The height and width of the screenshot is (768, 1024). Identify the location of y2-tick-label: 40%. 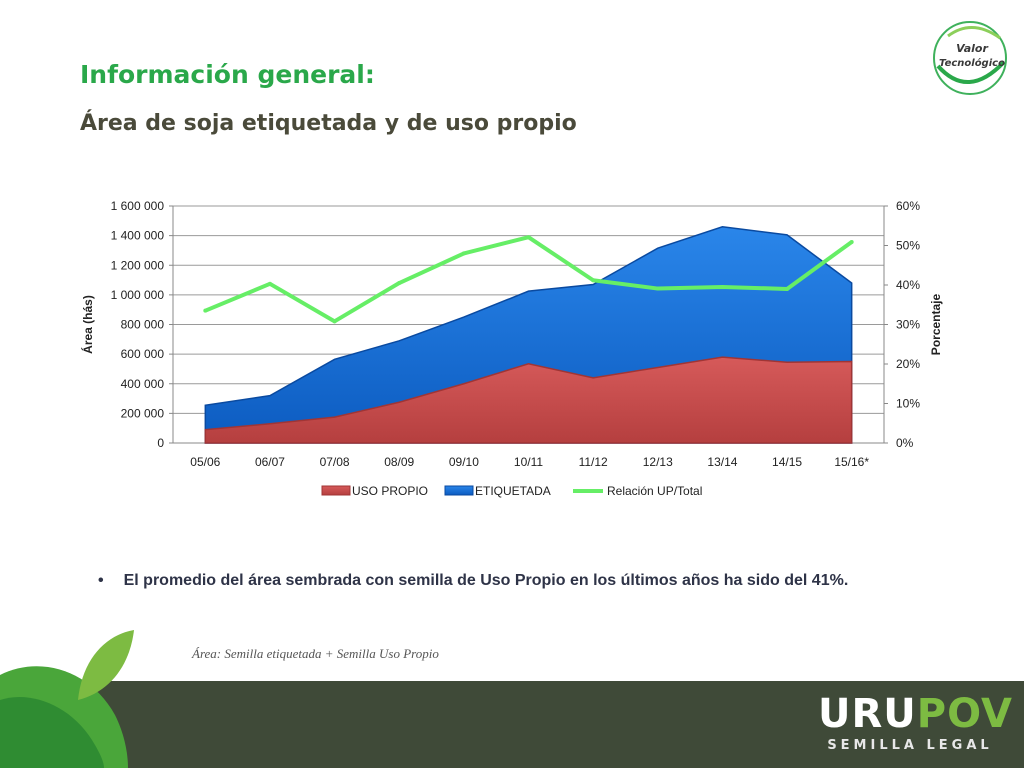
(908, 285).